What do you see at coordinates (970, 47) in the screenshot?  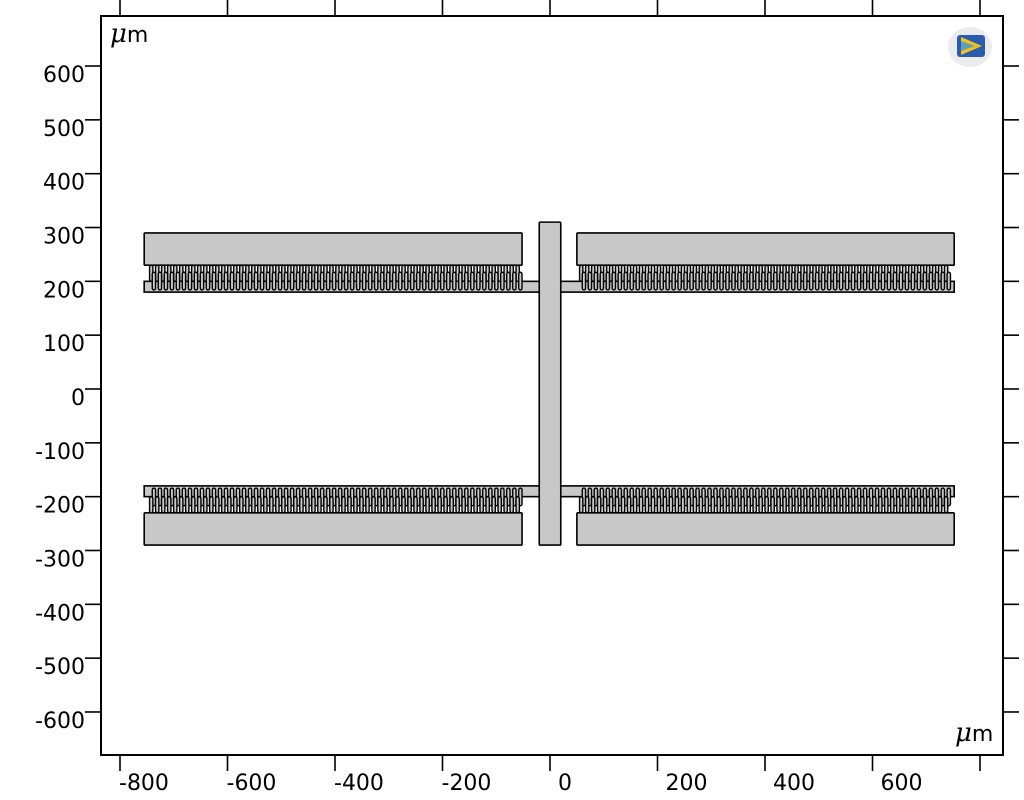 I see `comsol-logo-icon` at bounding box center [970, 47].